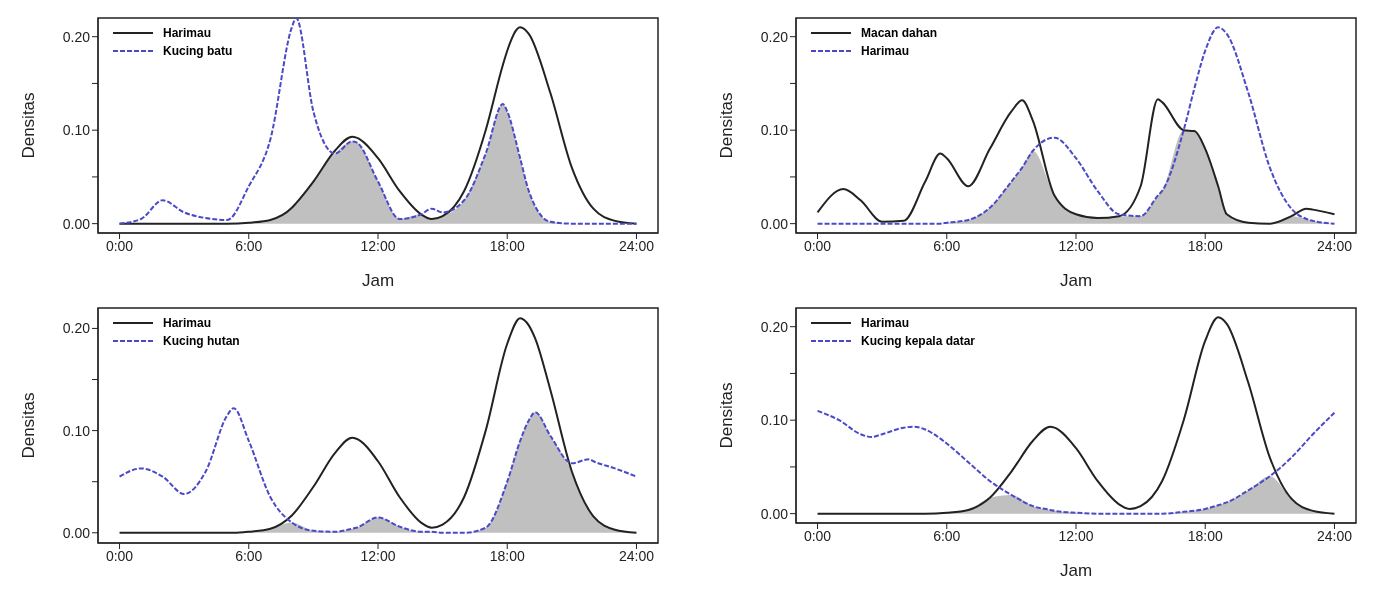 The image size is (1394, 608). Describe the element at coordinates (899, 33) in the screenshot. I see `legend-label: Macan dahan` at that location.